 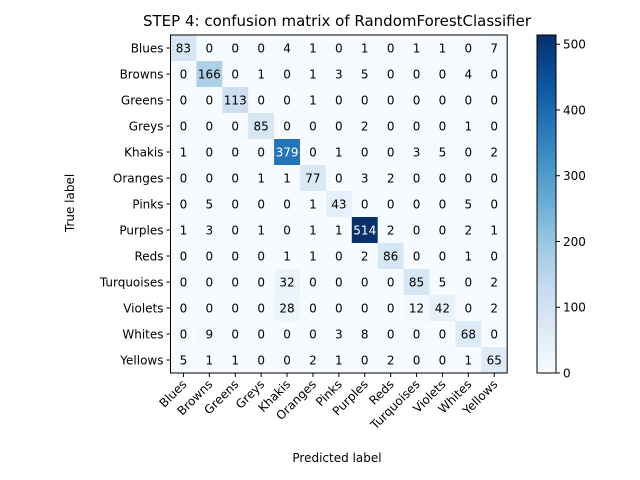 I want to click on colorbar-tick-label: 0, so click(x=567, y=374).